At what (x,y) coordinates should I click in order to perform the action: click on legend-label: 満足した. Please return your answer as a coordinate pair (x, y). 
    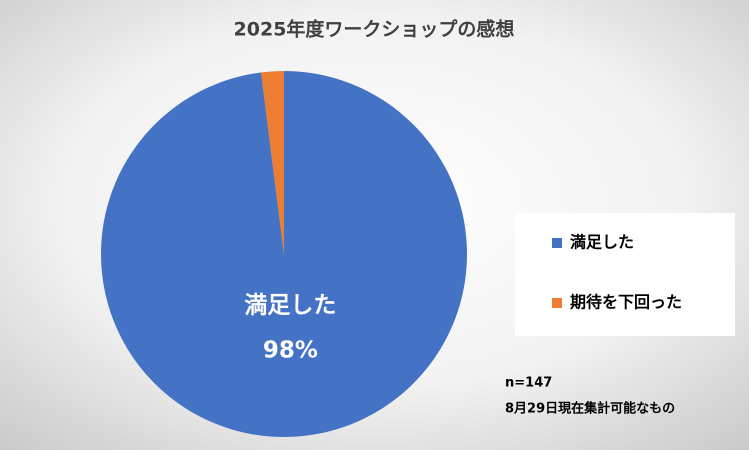
    Looking at the image, I should click on (602, 242).